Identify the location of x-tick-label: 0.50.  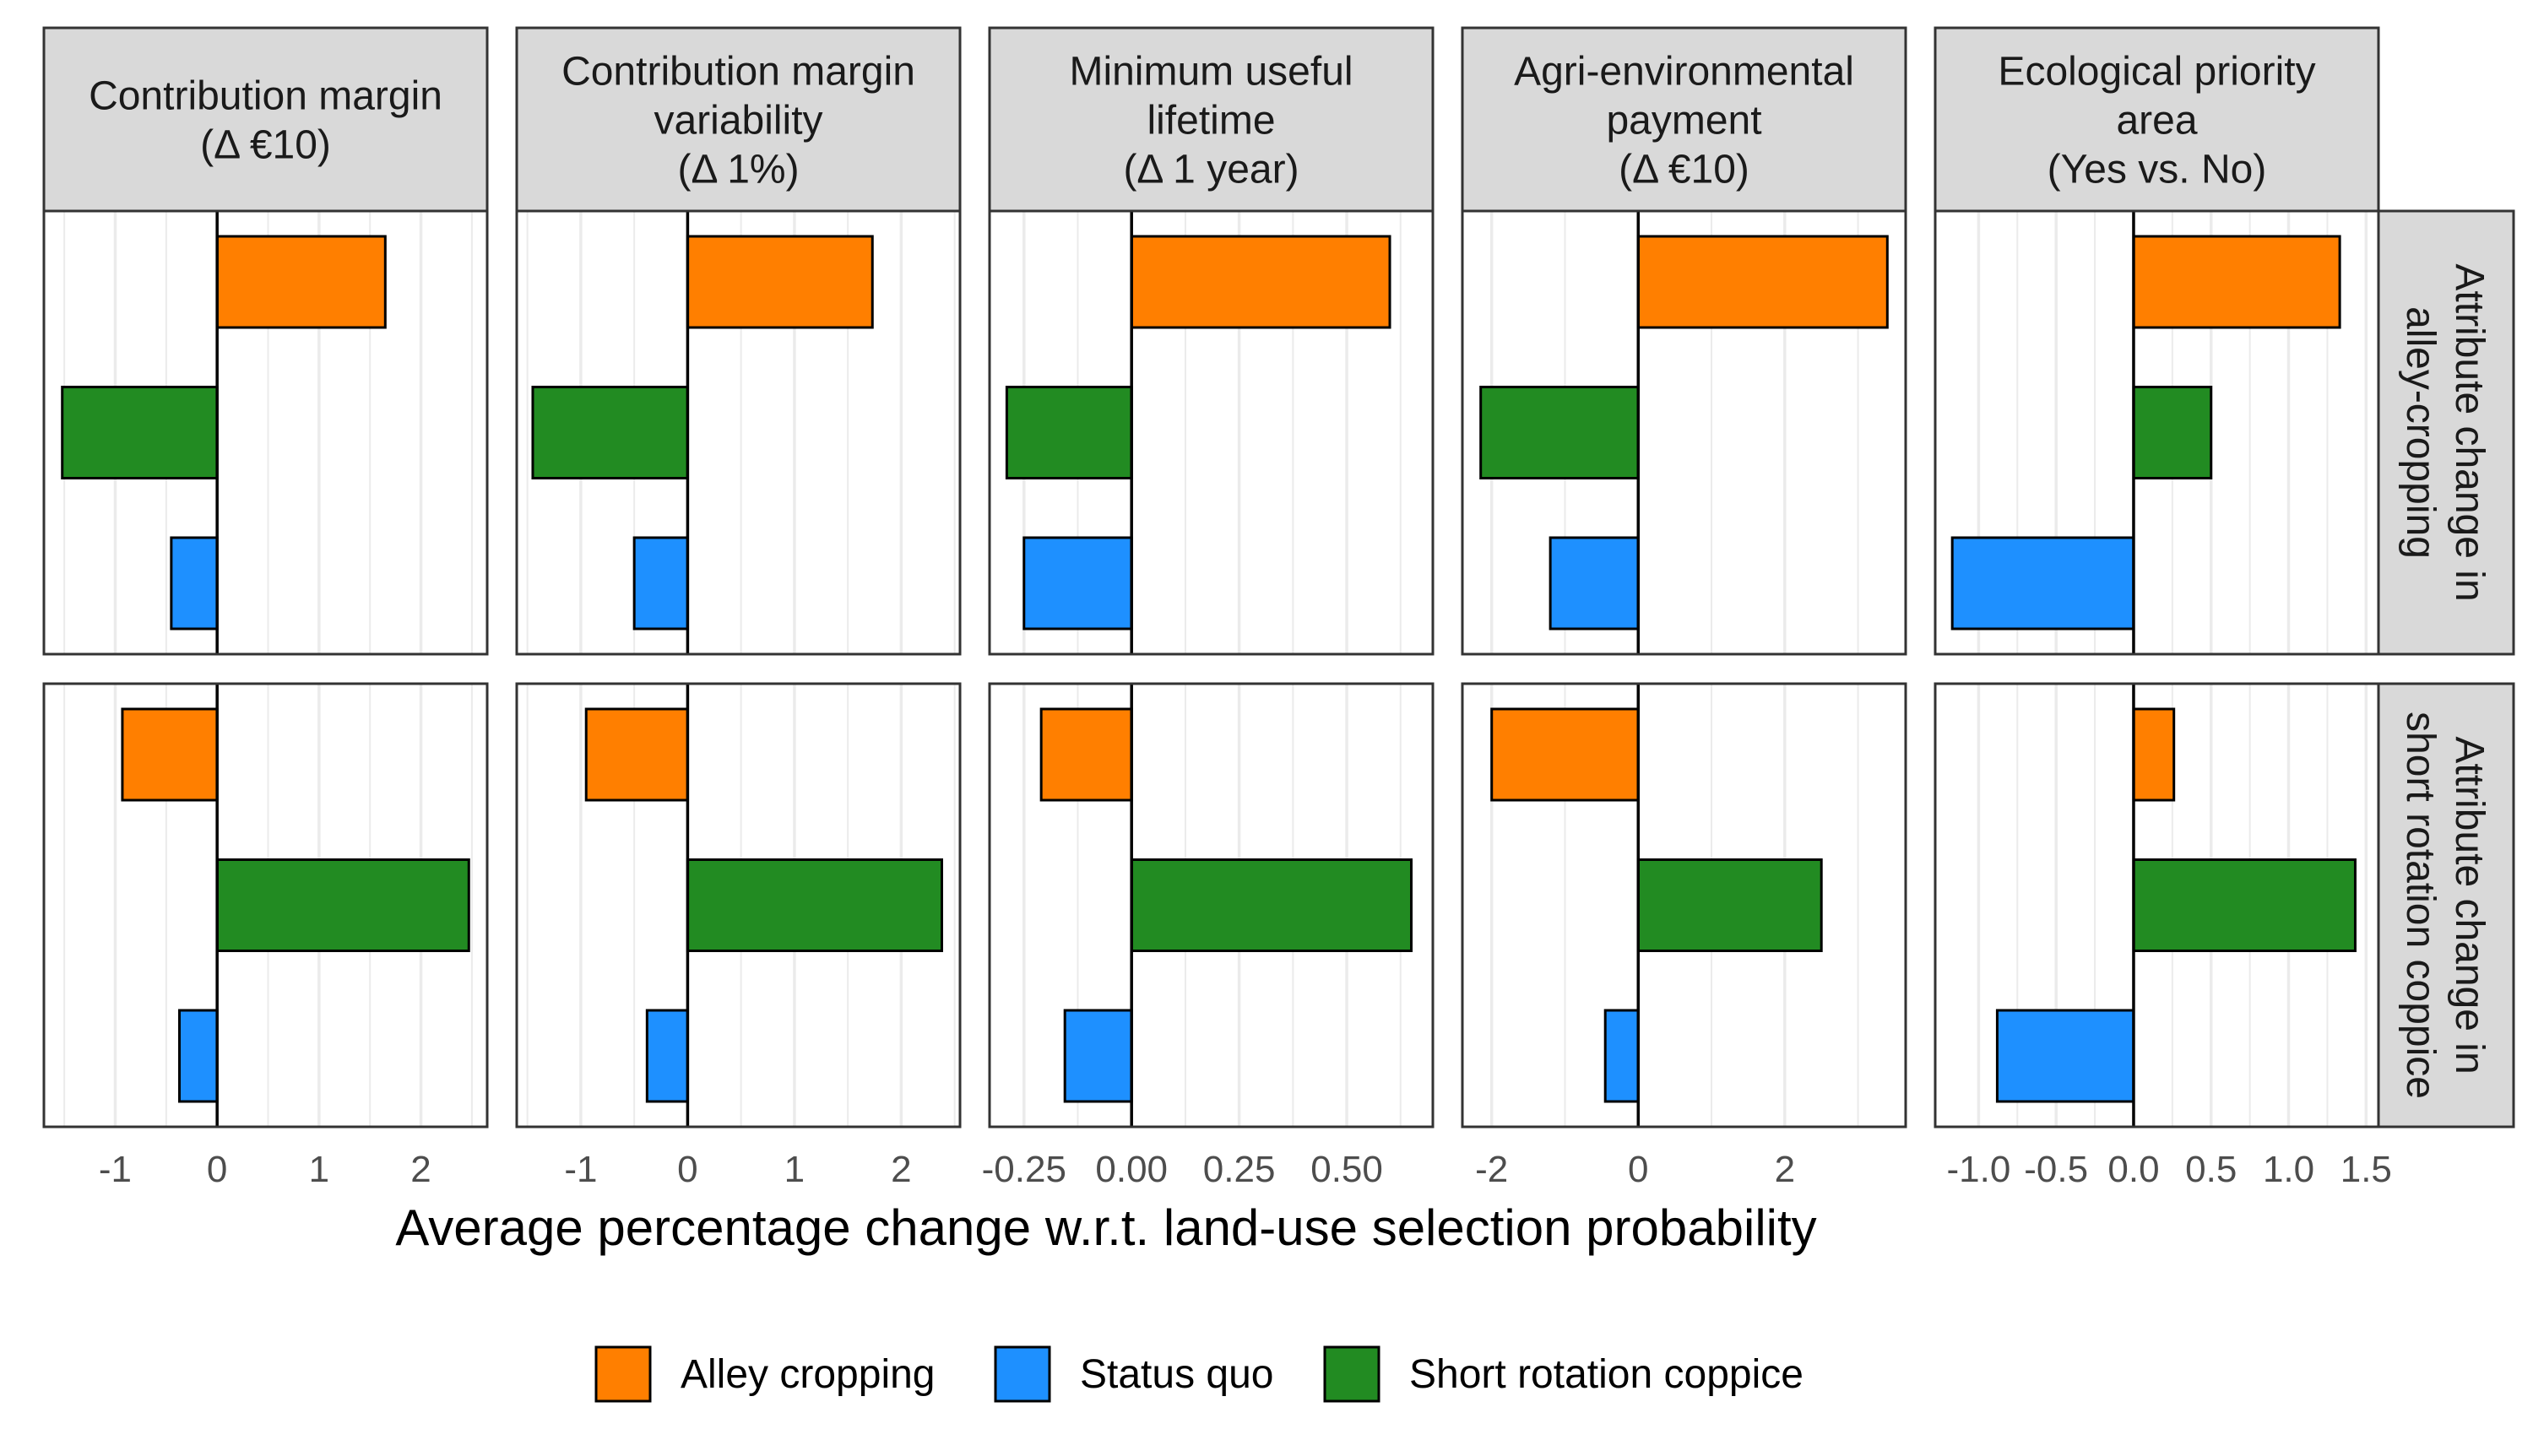
(1347, 1169).